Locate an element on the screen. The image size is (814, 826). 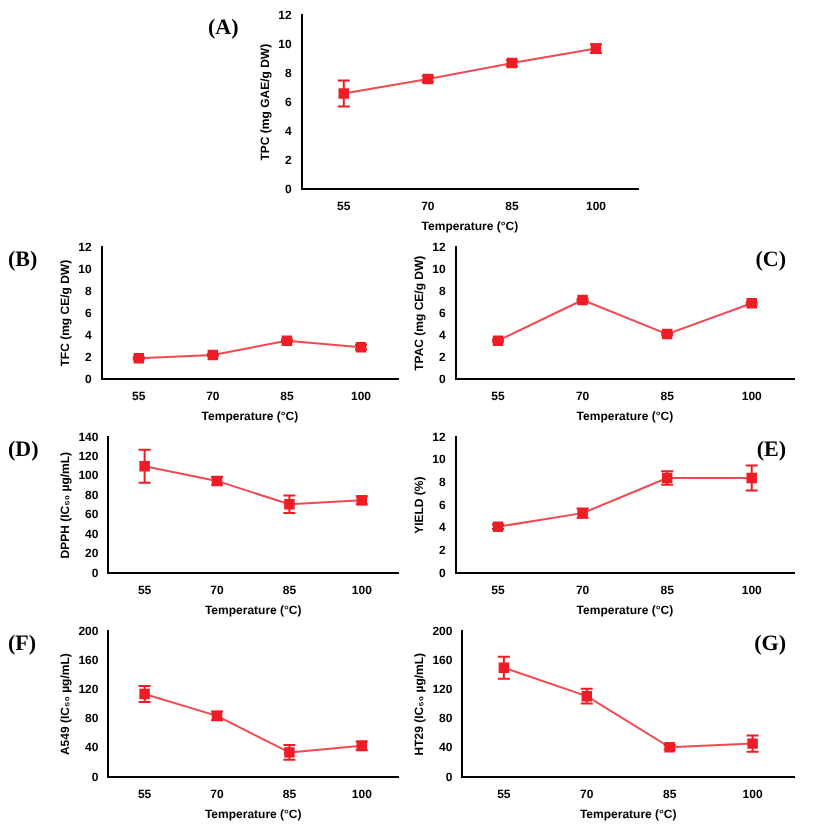
chart-title: (B) is located at coordinates (23, 260).